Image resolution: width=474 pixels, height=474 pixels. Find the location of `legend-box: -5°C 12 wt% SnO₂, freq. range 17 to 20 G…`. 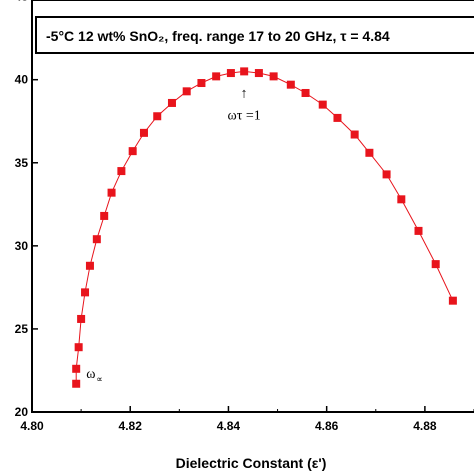

legend-box: -5°C 12 wt% SnO₂, freq. range 17 to 20 G… is located at coordinates (254, 35).